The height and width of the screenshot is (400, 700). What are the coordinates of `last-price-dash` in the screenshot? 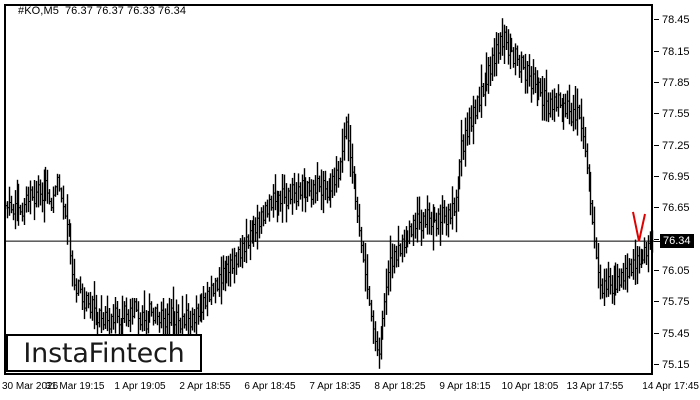 It's located at (657, 242).